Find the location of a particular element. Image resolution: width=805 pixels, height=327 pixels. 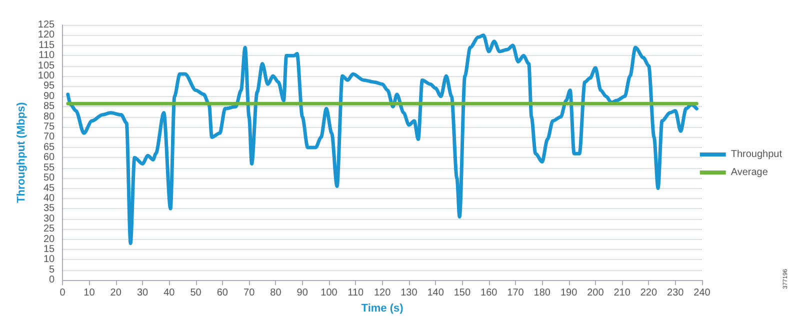

legend-label: Throughput is located at coordinates (756, 154).